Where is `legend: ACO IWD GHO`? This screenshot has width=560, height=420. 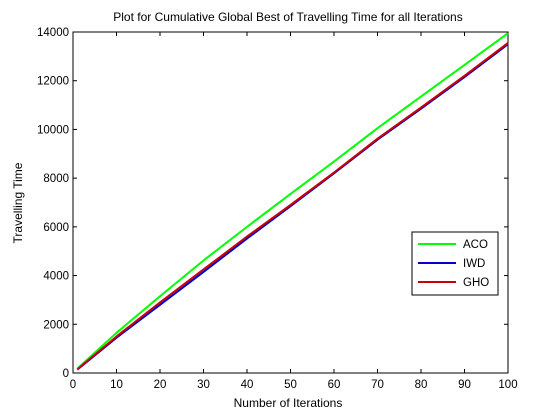
legend: ACO IWD GHO is located at coordinates (455, 263).